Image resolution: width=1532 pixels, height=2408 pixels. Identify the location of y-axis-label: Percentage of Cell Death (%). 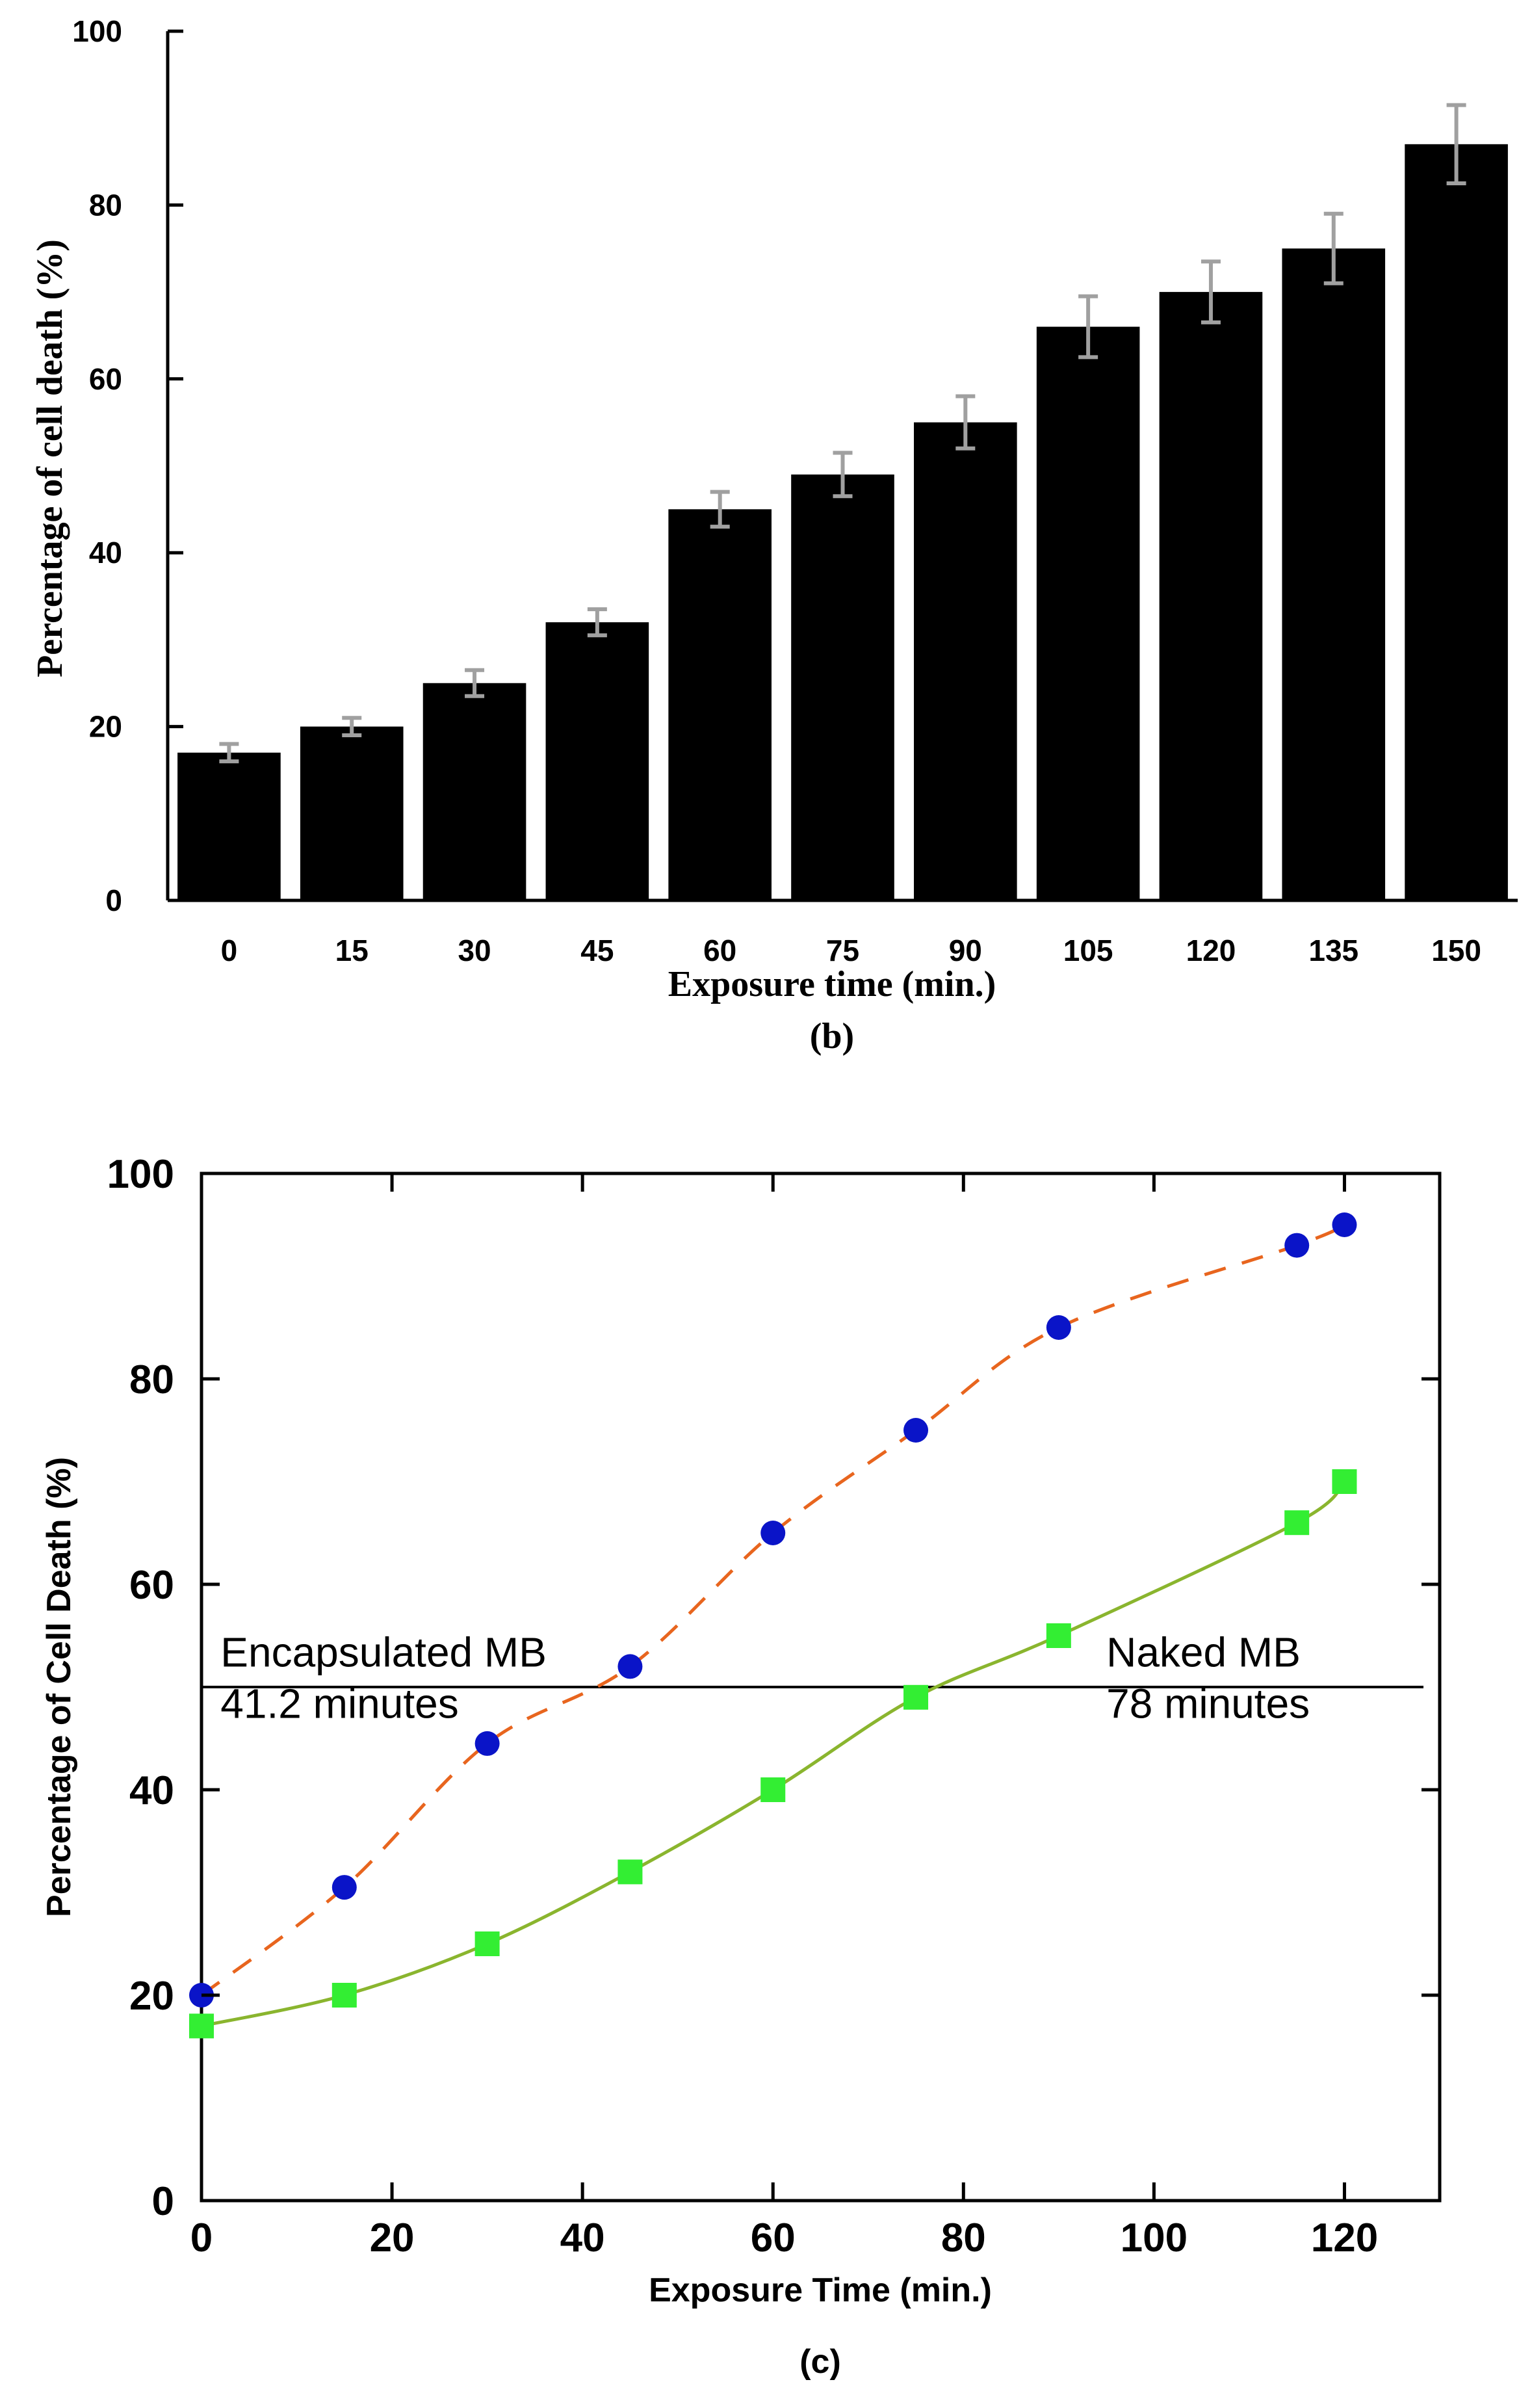
(59, 1687).